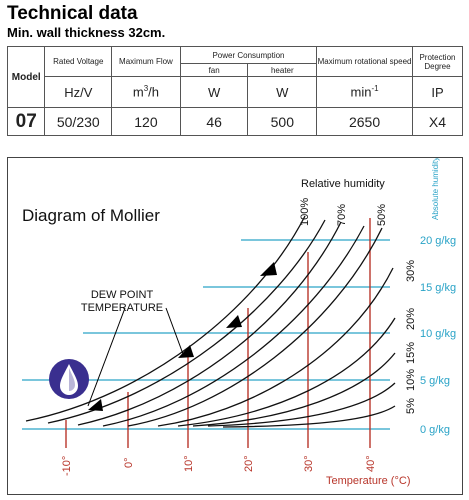 The image size is (469, 500). Describe the element at coordinates (26, 121) in the screenshot. I see `model-value: 07` at that location.